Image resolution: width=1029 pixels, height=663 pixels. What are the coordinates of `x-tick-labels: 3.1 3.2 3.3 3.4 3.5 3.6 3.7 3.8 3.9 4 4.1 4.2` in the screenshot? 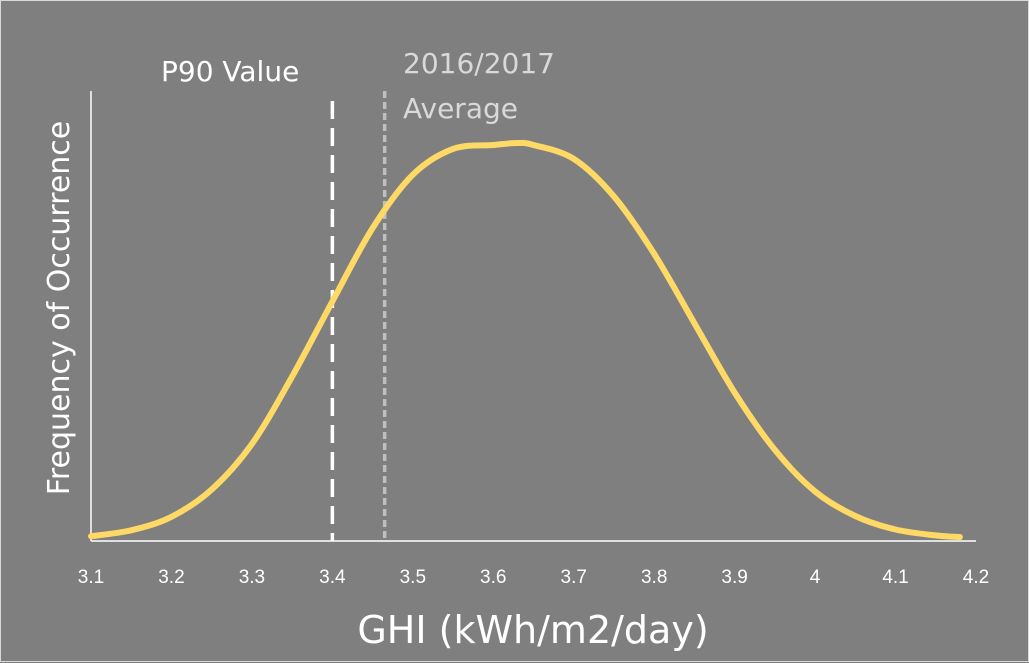 It's located at (533, 577).